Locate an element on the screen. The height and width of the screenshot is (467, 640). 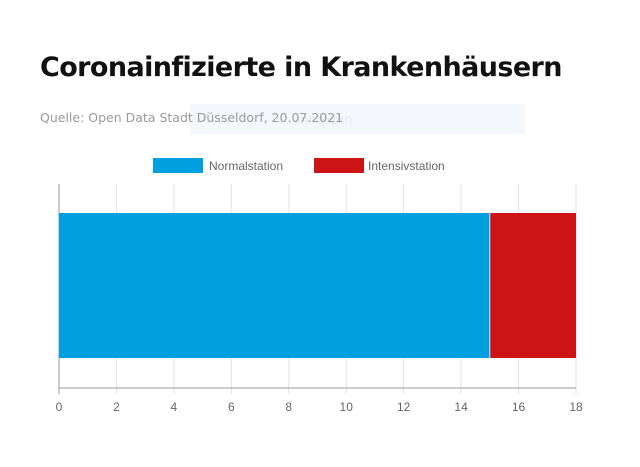
x-tick-label-10: 10 is located at coordinates (347, 407).